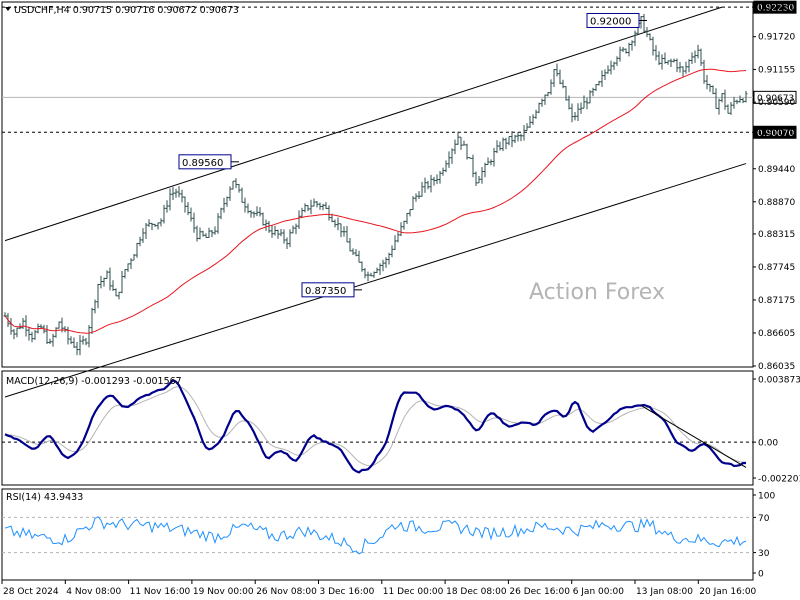 This screenshot has width=800, height=600. Describe the element at coordinates (160, 592) in the screenshot. I see `time-tick-label: 11 Nov 16:00` at that location.